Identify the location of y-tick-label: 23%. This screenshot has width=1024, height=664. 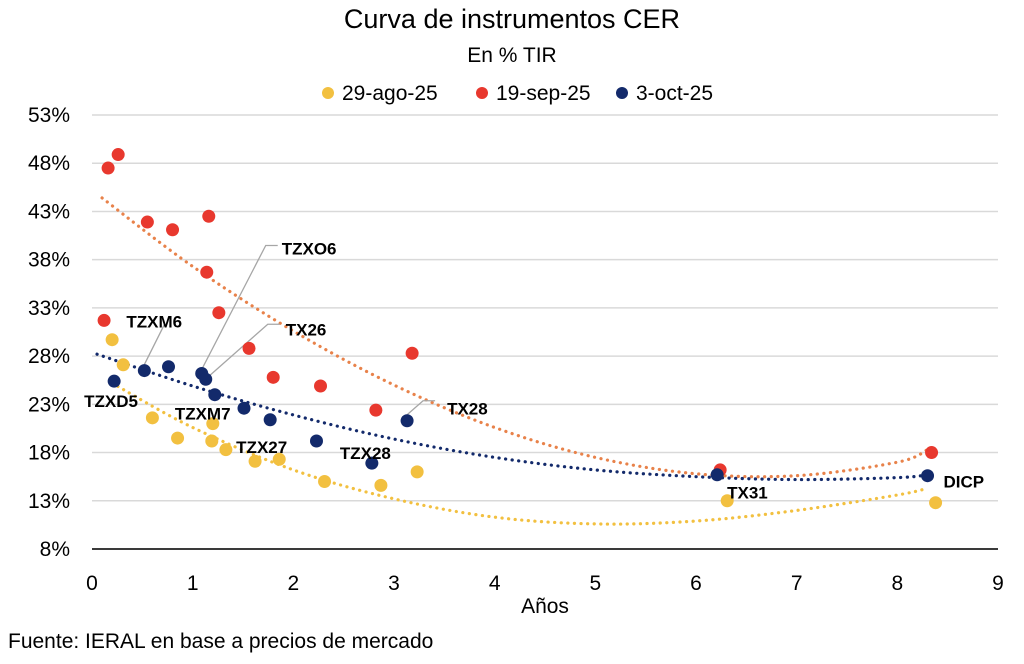
(49, 404).